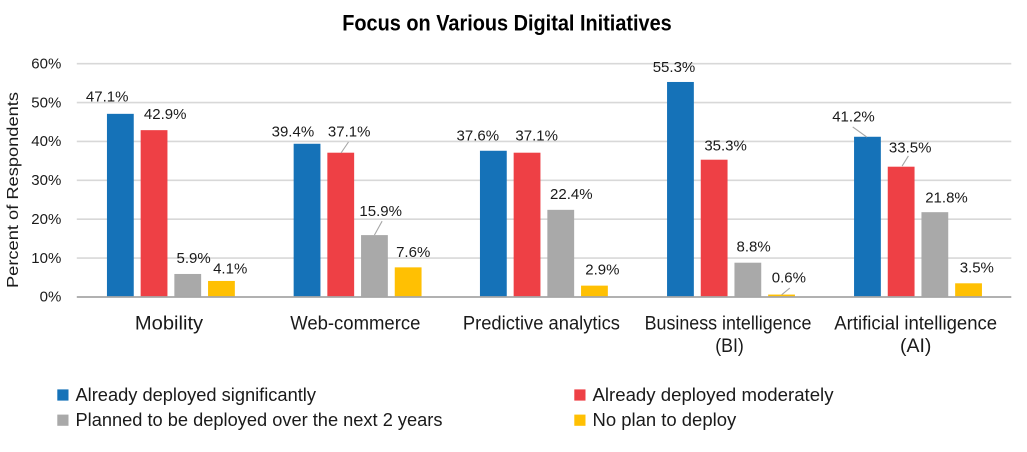 Image resolution: width=1027 pixels, height=452 pixels. Describe the element at coordinates (946, 198) in the screenshot. I see `svg-text: 21.8%` at that location.